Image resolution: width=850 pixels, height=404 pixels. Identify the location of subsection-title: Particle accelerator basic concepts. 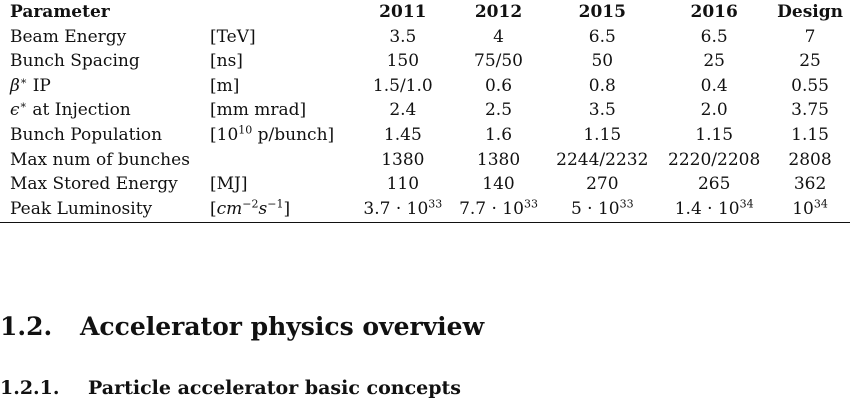
(274, 388).